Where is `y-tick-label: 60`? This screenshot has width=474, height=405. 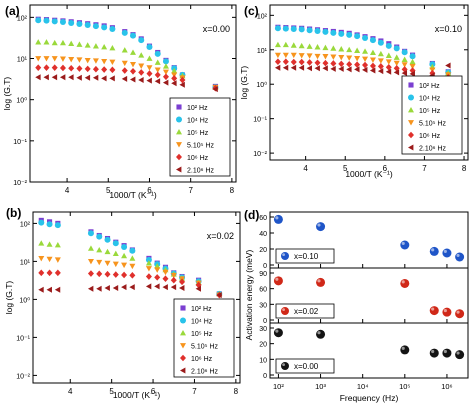 y-tick-label: 60 is located at coordinates (263, 290).